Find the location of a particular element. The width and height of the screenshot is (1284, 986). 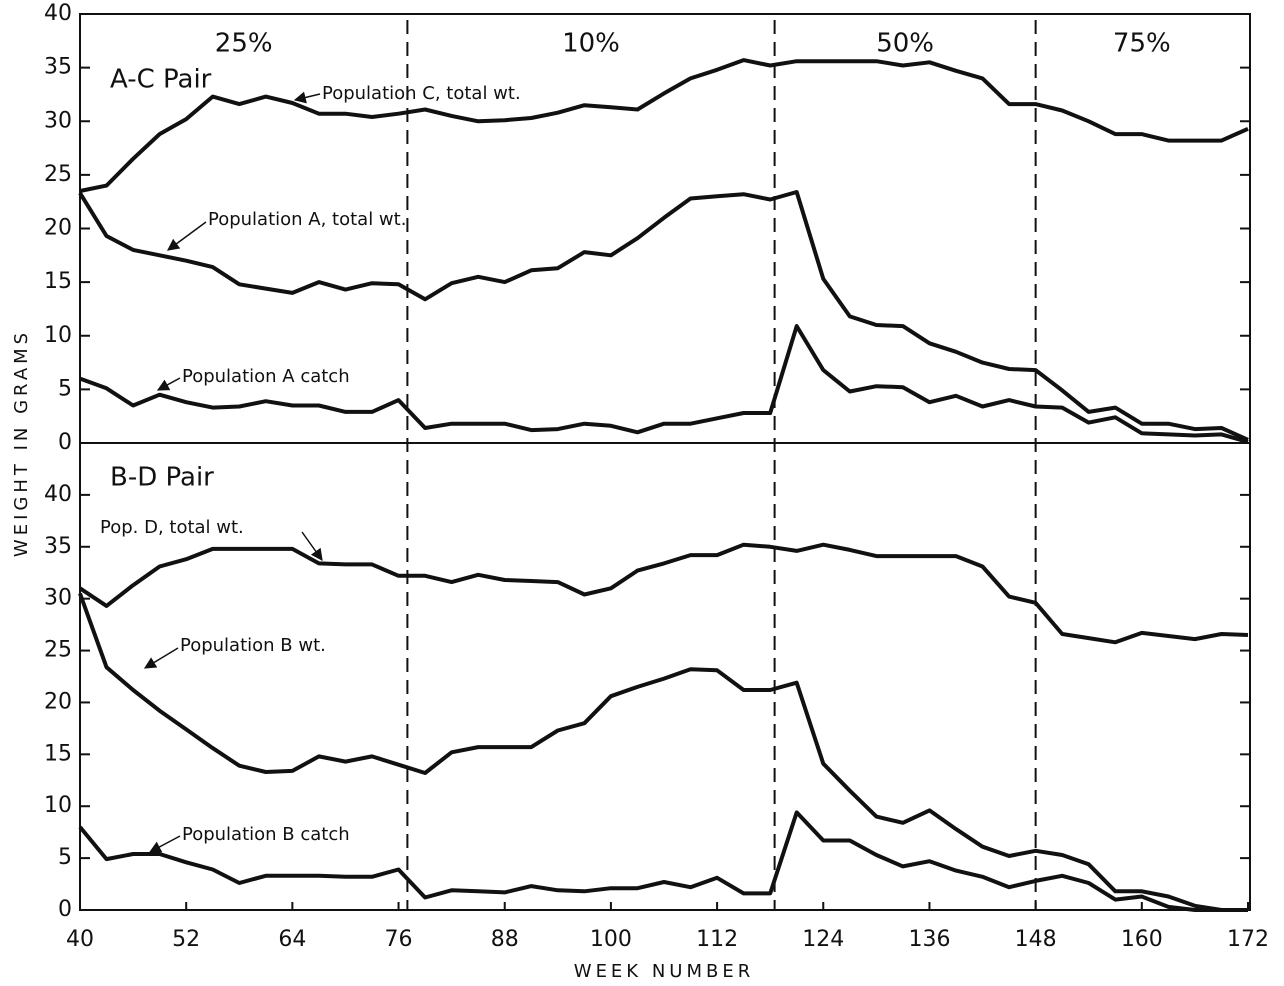

x-tick-label: 112 is located at coordinates (717, 939).